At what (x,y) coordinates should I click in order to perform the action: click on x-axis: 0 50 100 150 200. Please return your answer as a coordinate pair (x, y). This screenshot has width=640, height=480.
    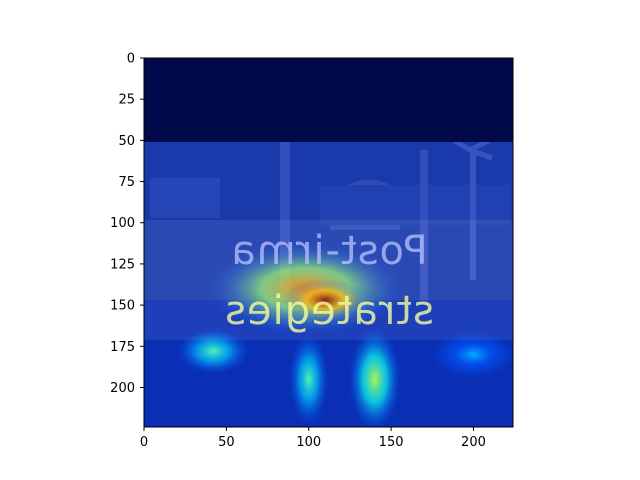
    Looking at the image, I should click on (313, 438).